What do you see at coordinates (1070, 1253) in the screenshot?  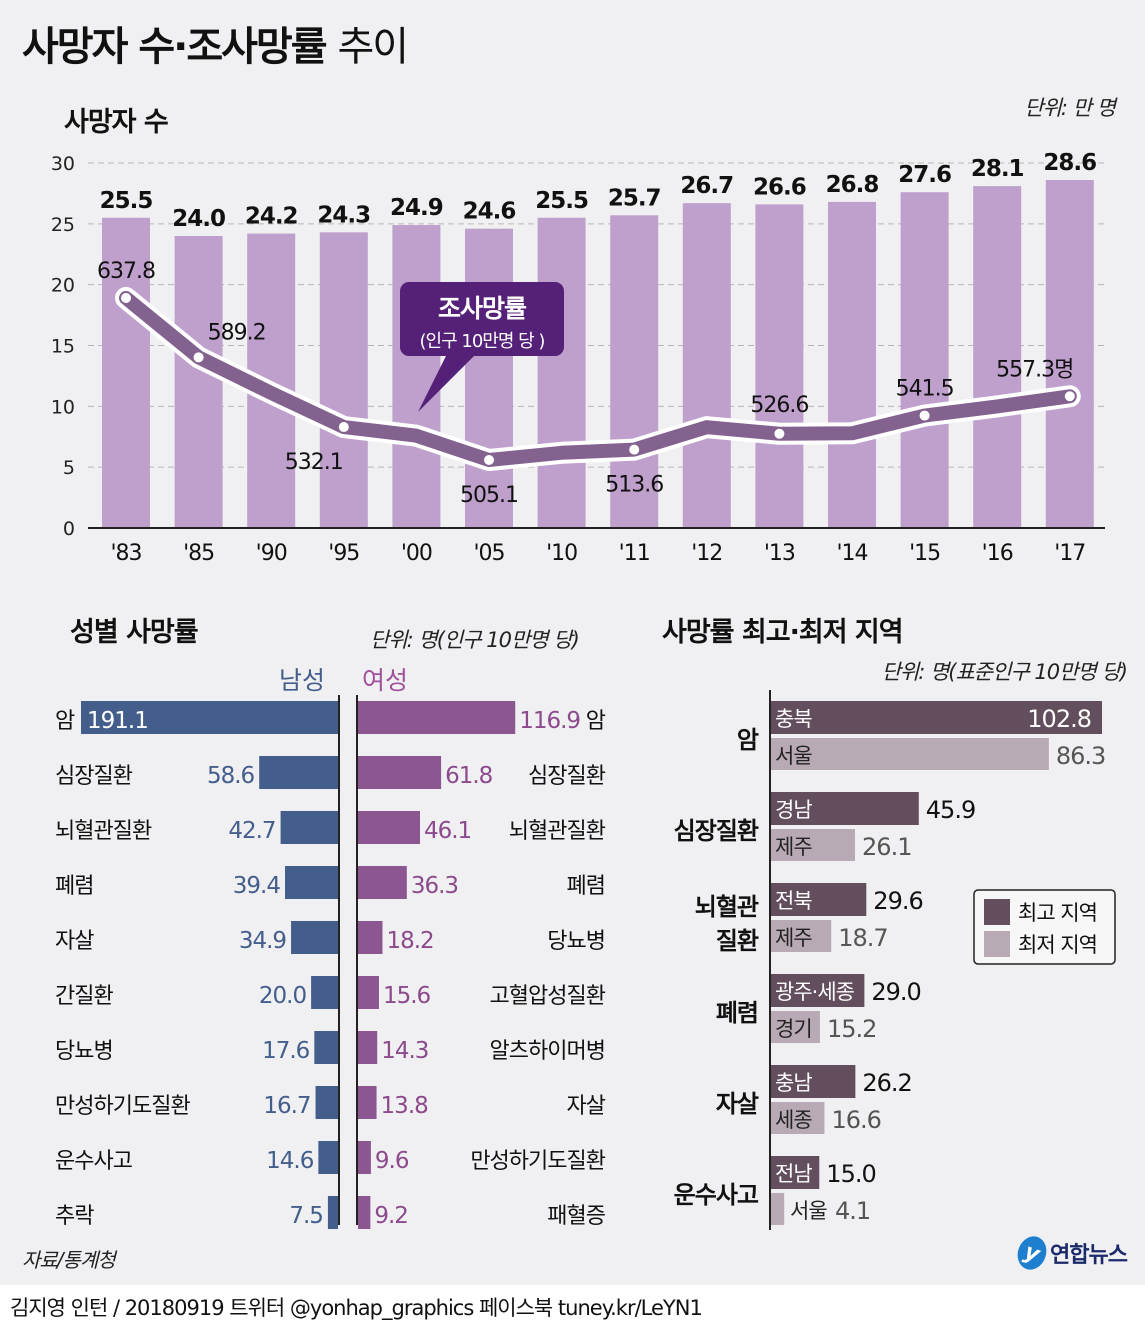 I see `yonhap-logo: y 연합뉴스` at bounding box center [1070, 1253].